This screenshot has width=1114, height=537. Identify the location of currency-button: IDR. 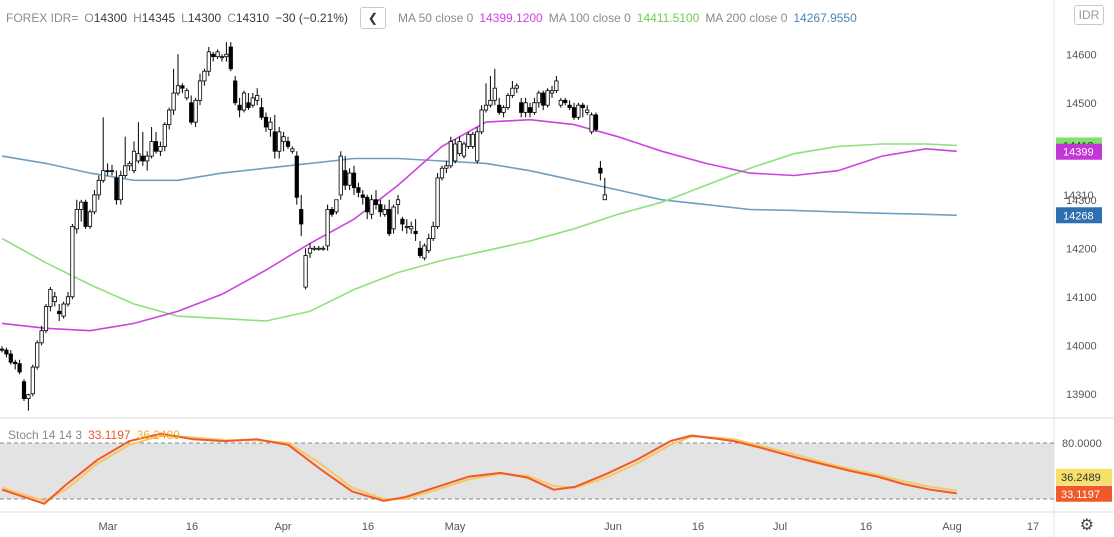
(1089, 15).